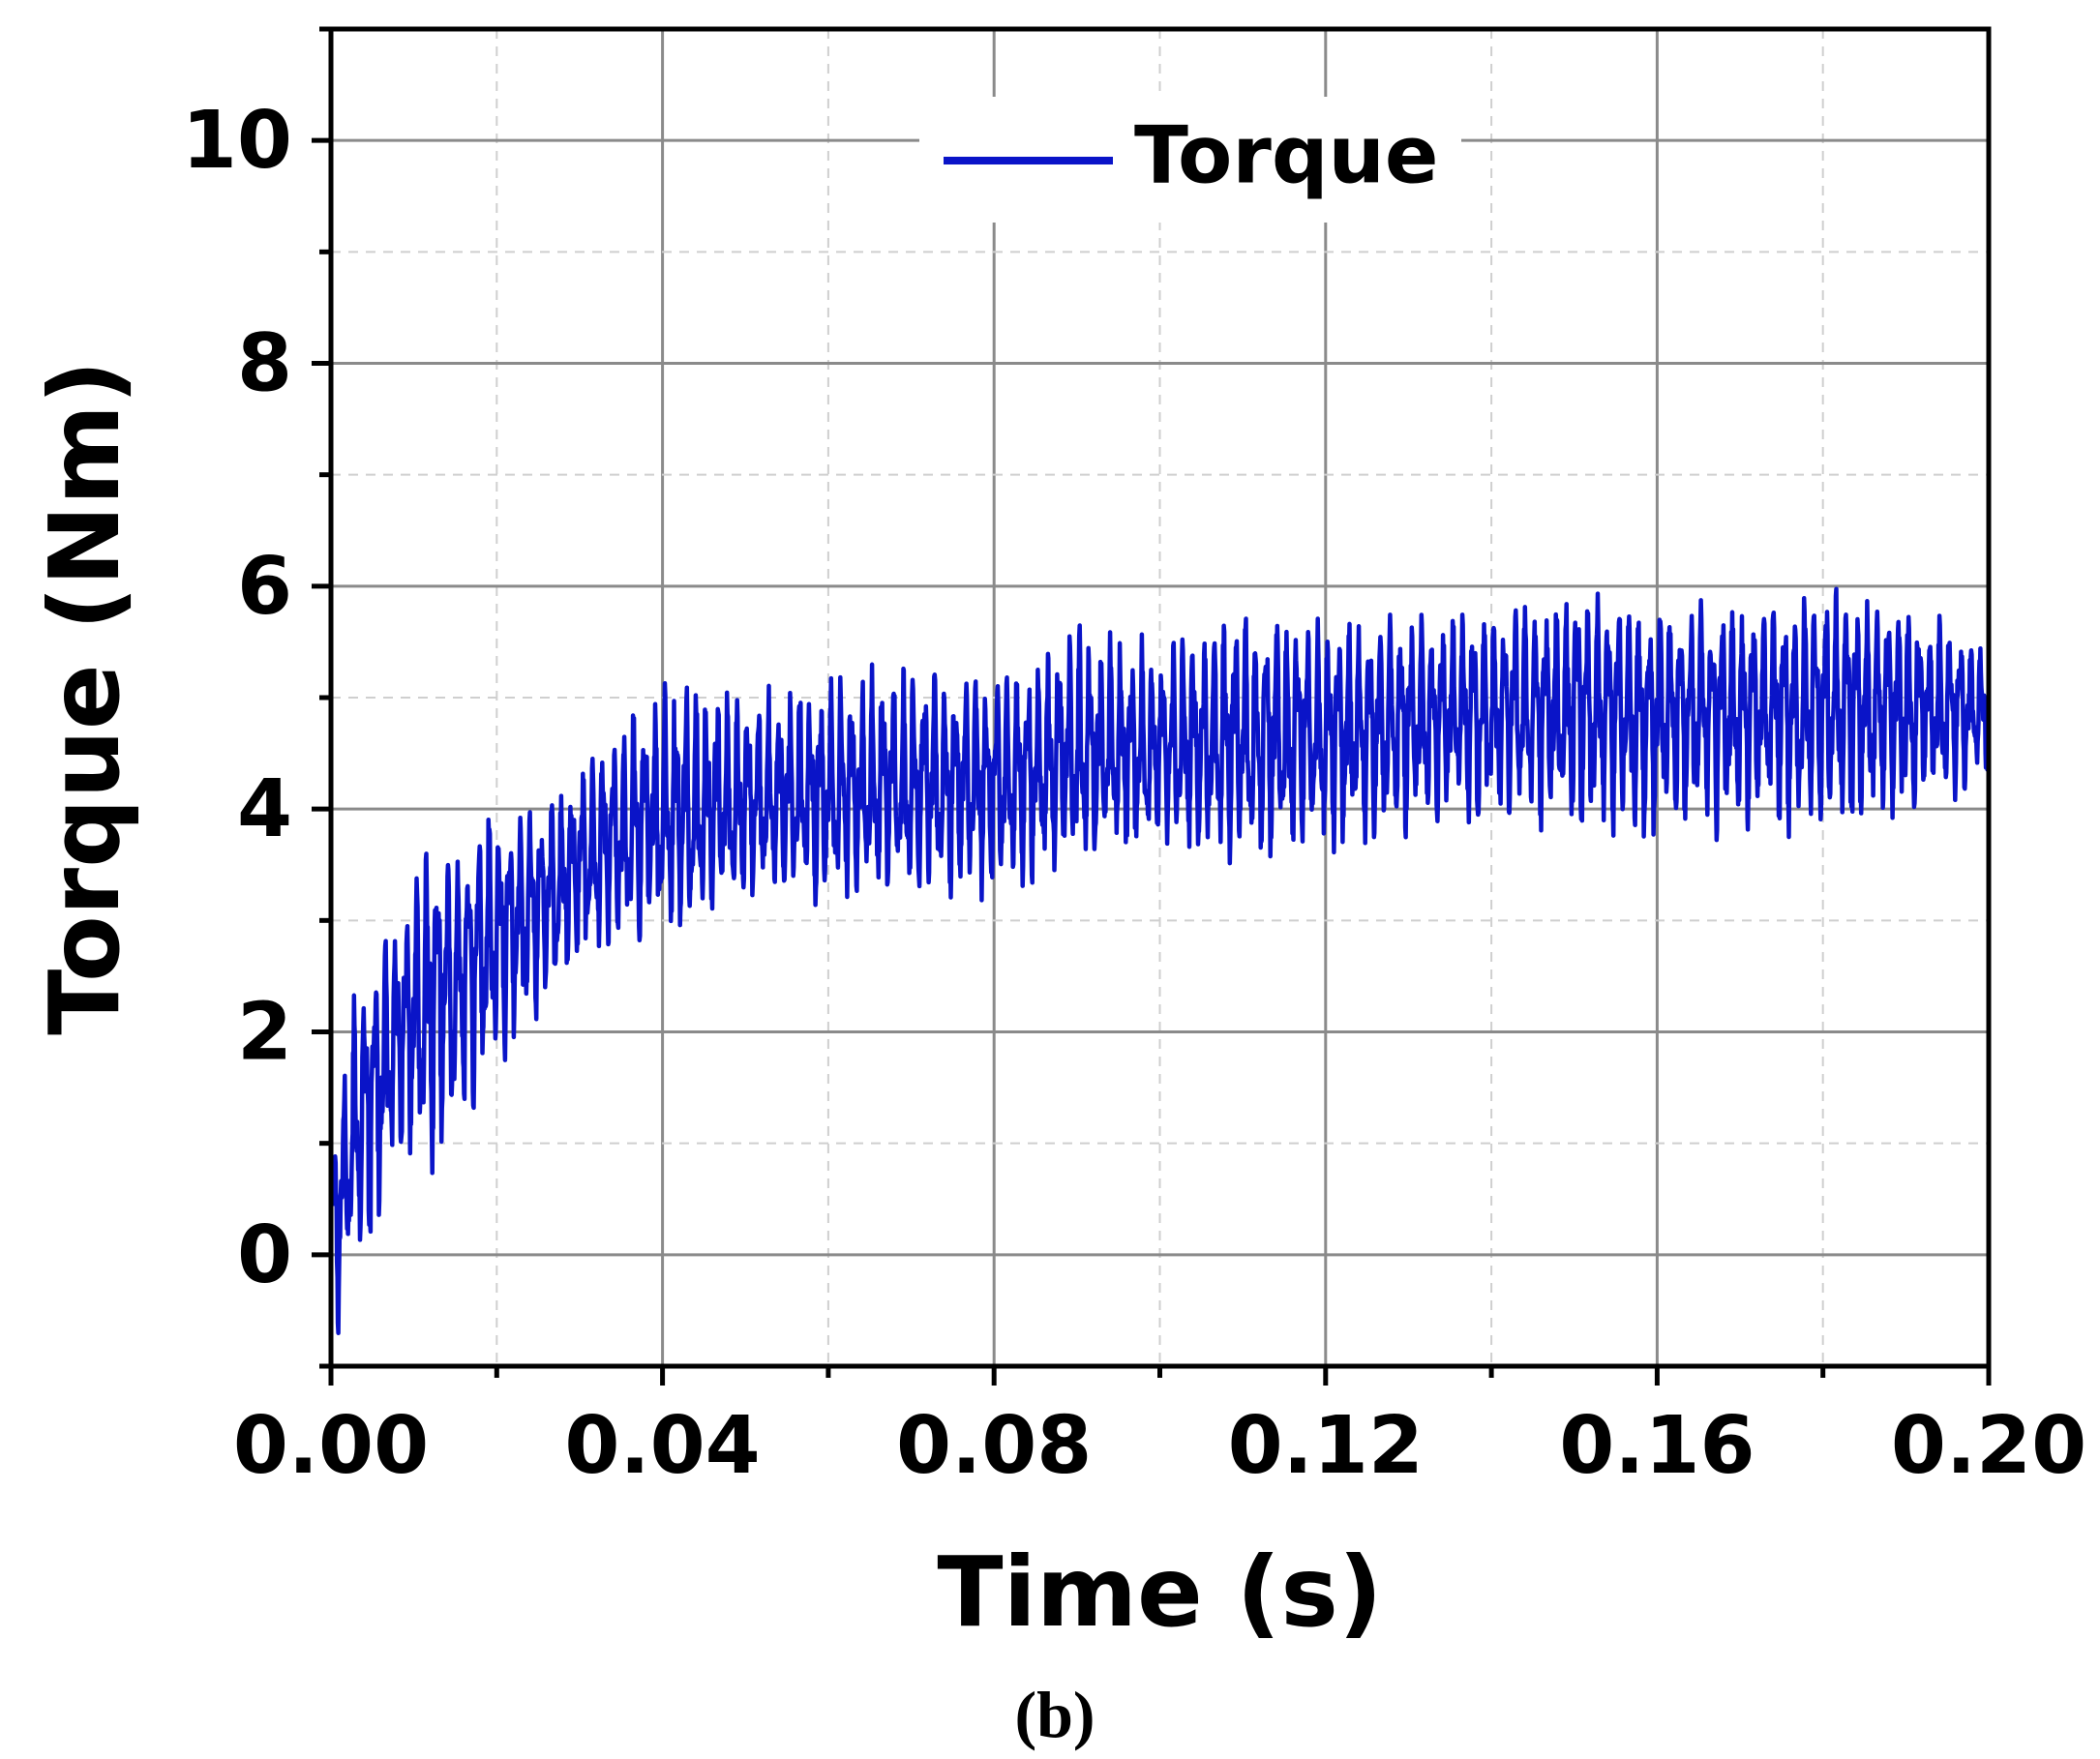  Describe the element at coordinates (265, 587) in the screenshot. I see `y-tick-label: 6` at that location.